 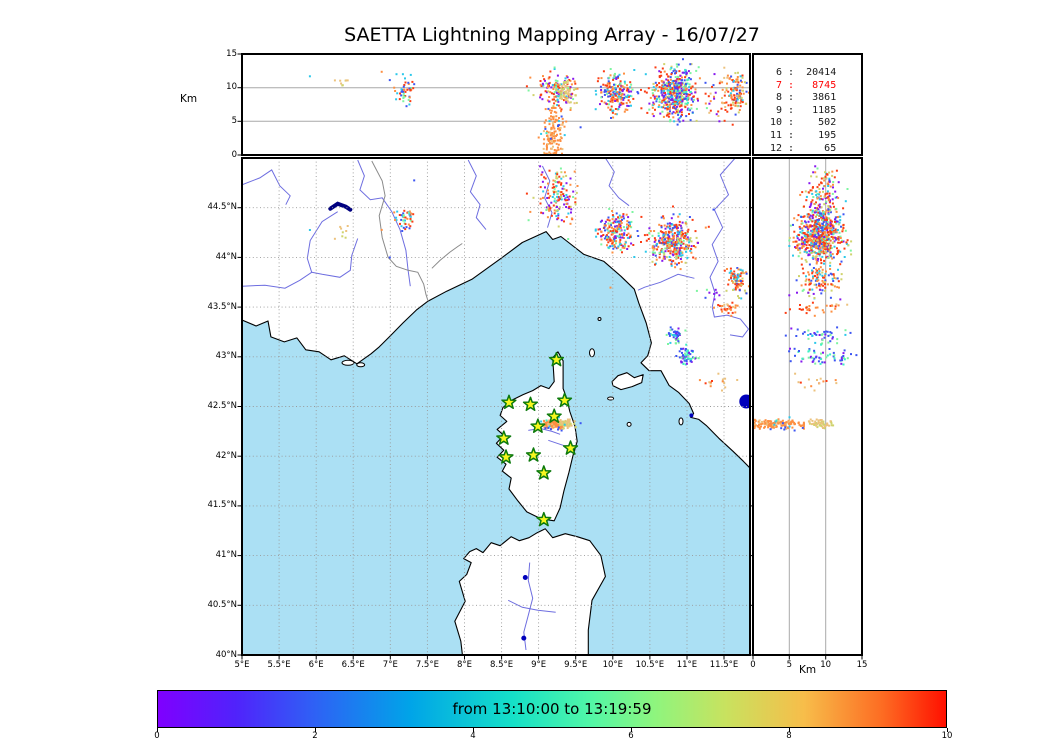 I want to click on stations-layer, so click(x=537, y=439).